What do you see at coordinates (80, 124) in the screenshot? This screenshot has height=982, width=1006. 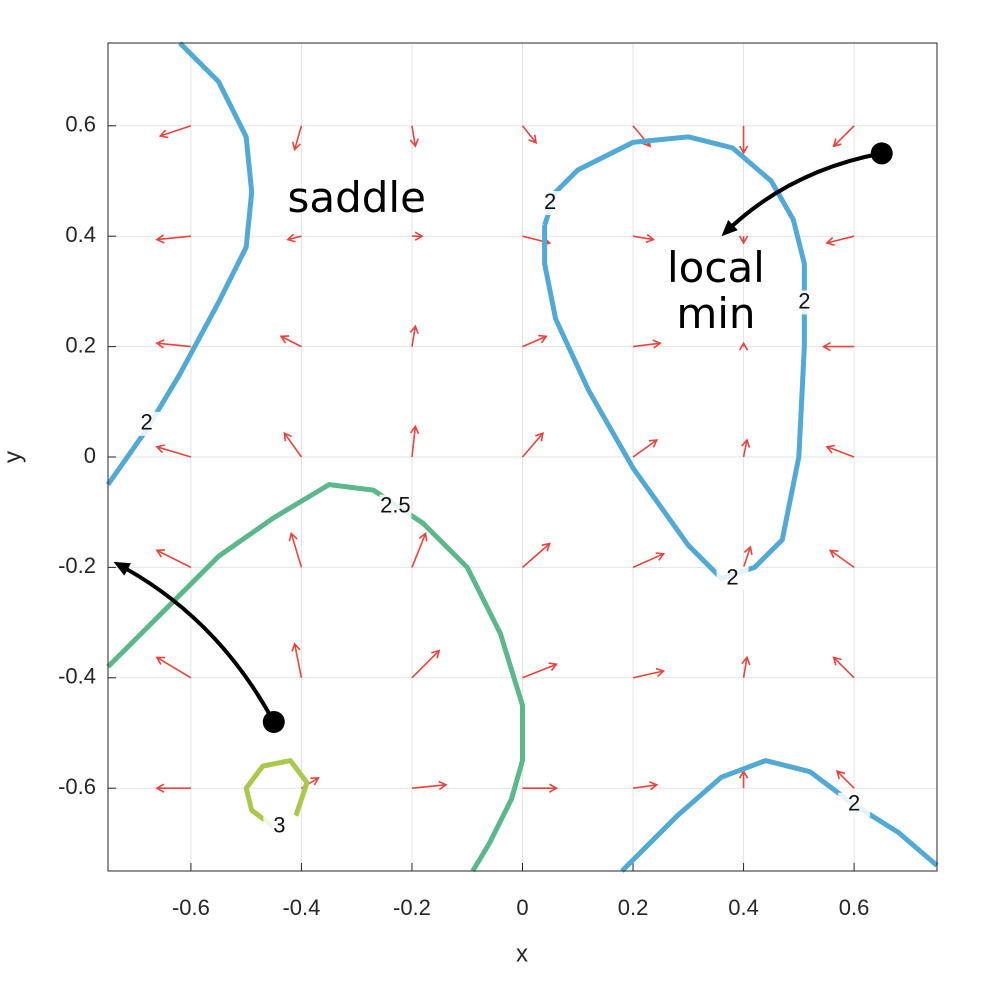 I see `y-tick-label: 0.6` at bounding box center [80, 124].